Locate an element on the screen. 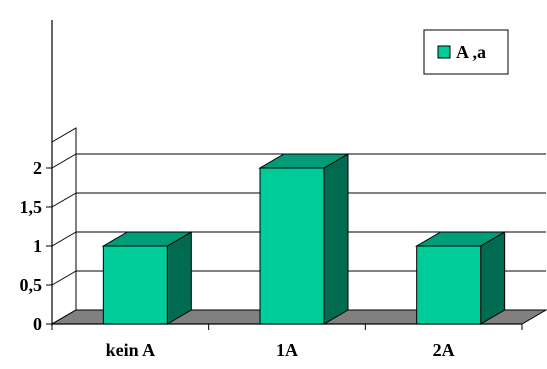 Image resolution: width=547 pixels, height=369 pixels. y-tick-label: 0 is located at coordinates (37, 324).